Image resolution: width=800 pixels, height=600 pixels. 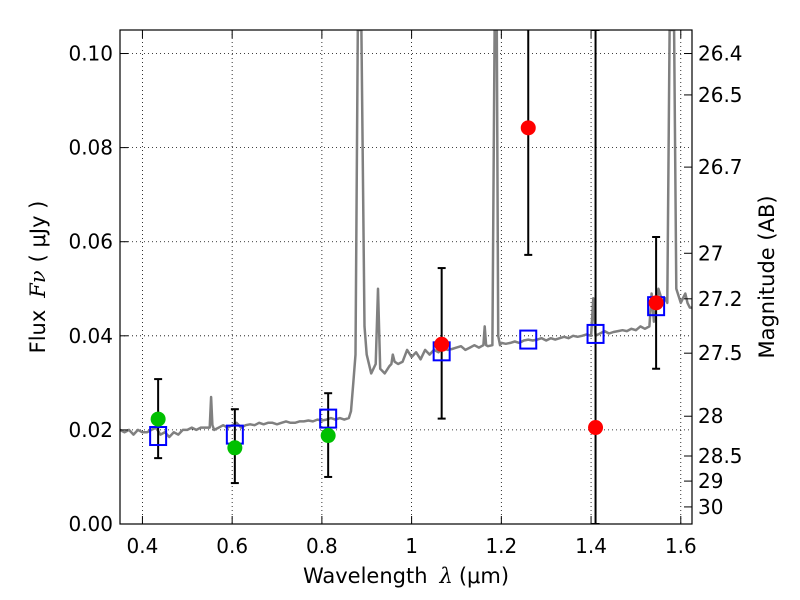 I want to click on y-tick-label: 0.06, so click(x=90, y=242).